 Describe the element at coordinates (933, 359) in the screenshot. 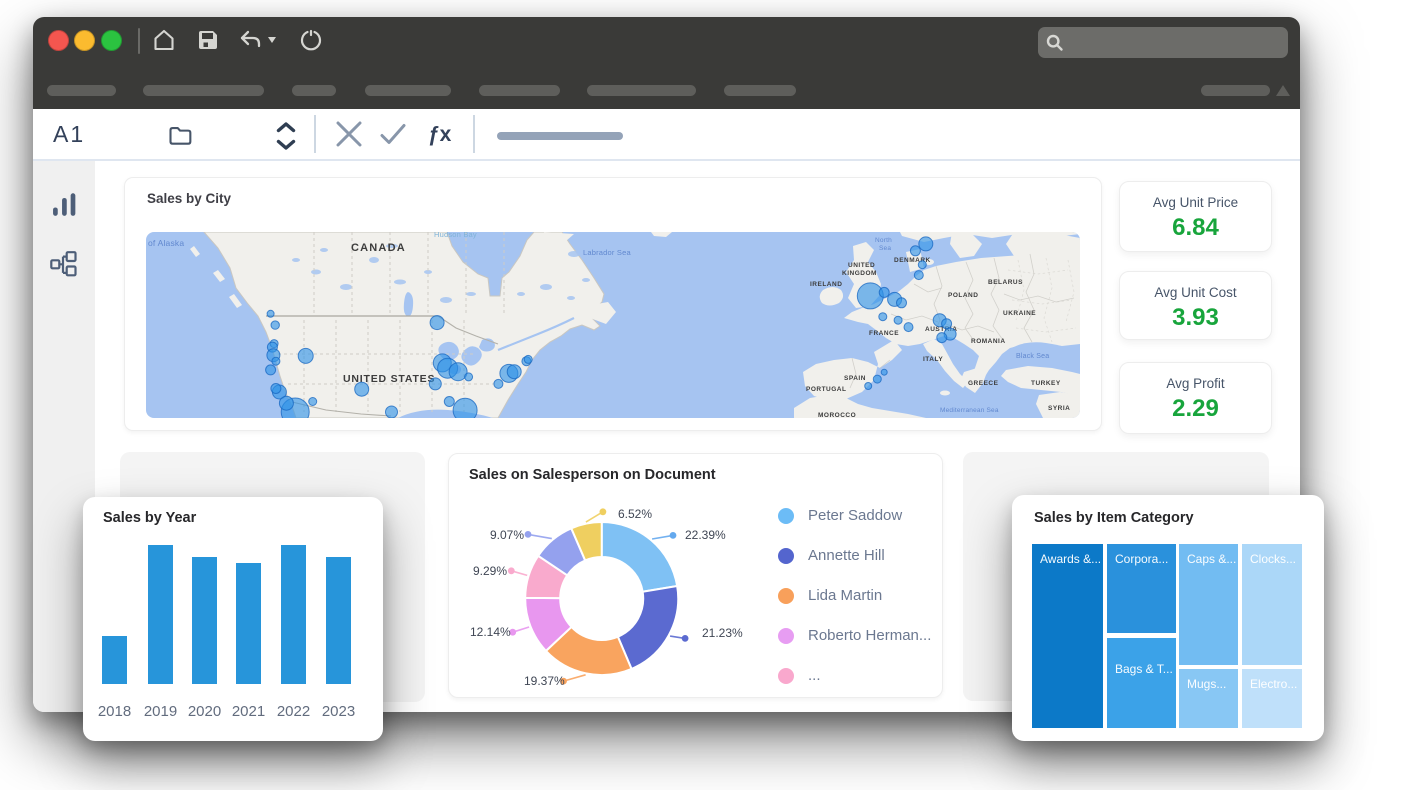

I see `svg-text: ITALY` at that location.